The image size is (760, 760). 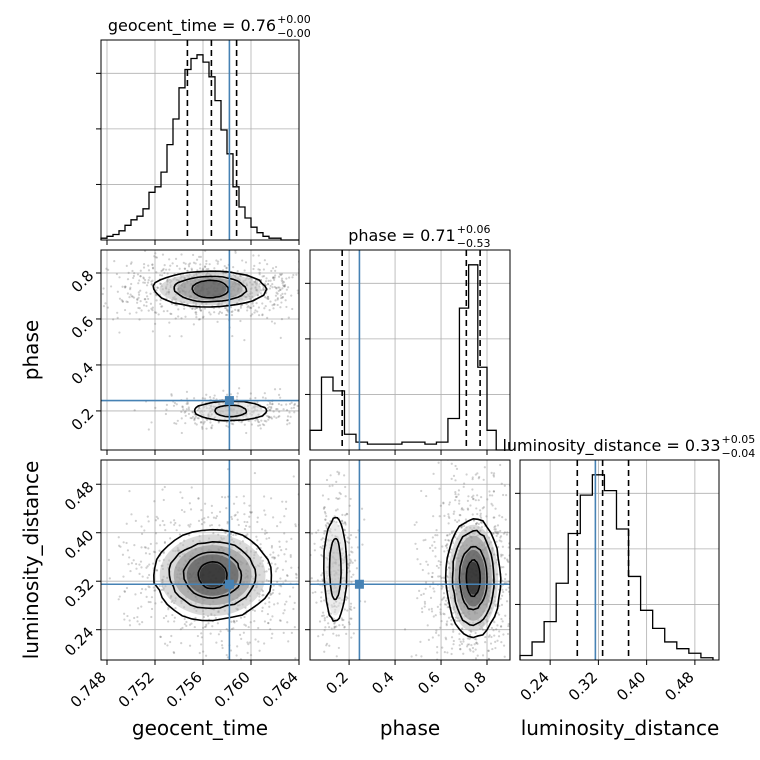 What do you see at coordinates (200, 350) in the screenshot?
I see `panel-contents` at bounding box center [200, 350].